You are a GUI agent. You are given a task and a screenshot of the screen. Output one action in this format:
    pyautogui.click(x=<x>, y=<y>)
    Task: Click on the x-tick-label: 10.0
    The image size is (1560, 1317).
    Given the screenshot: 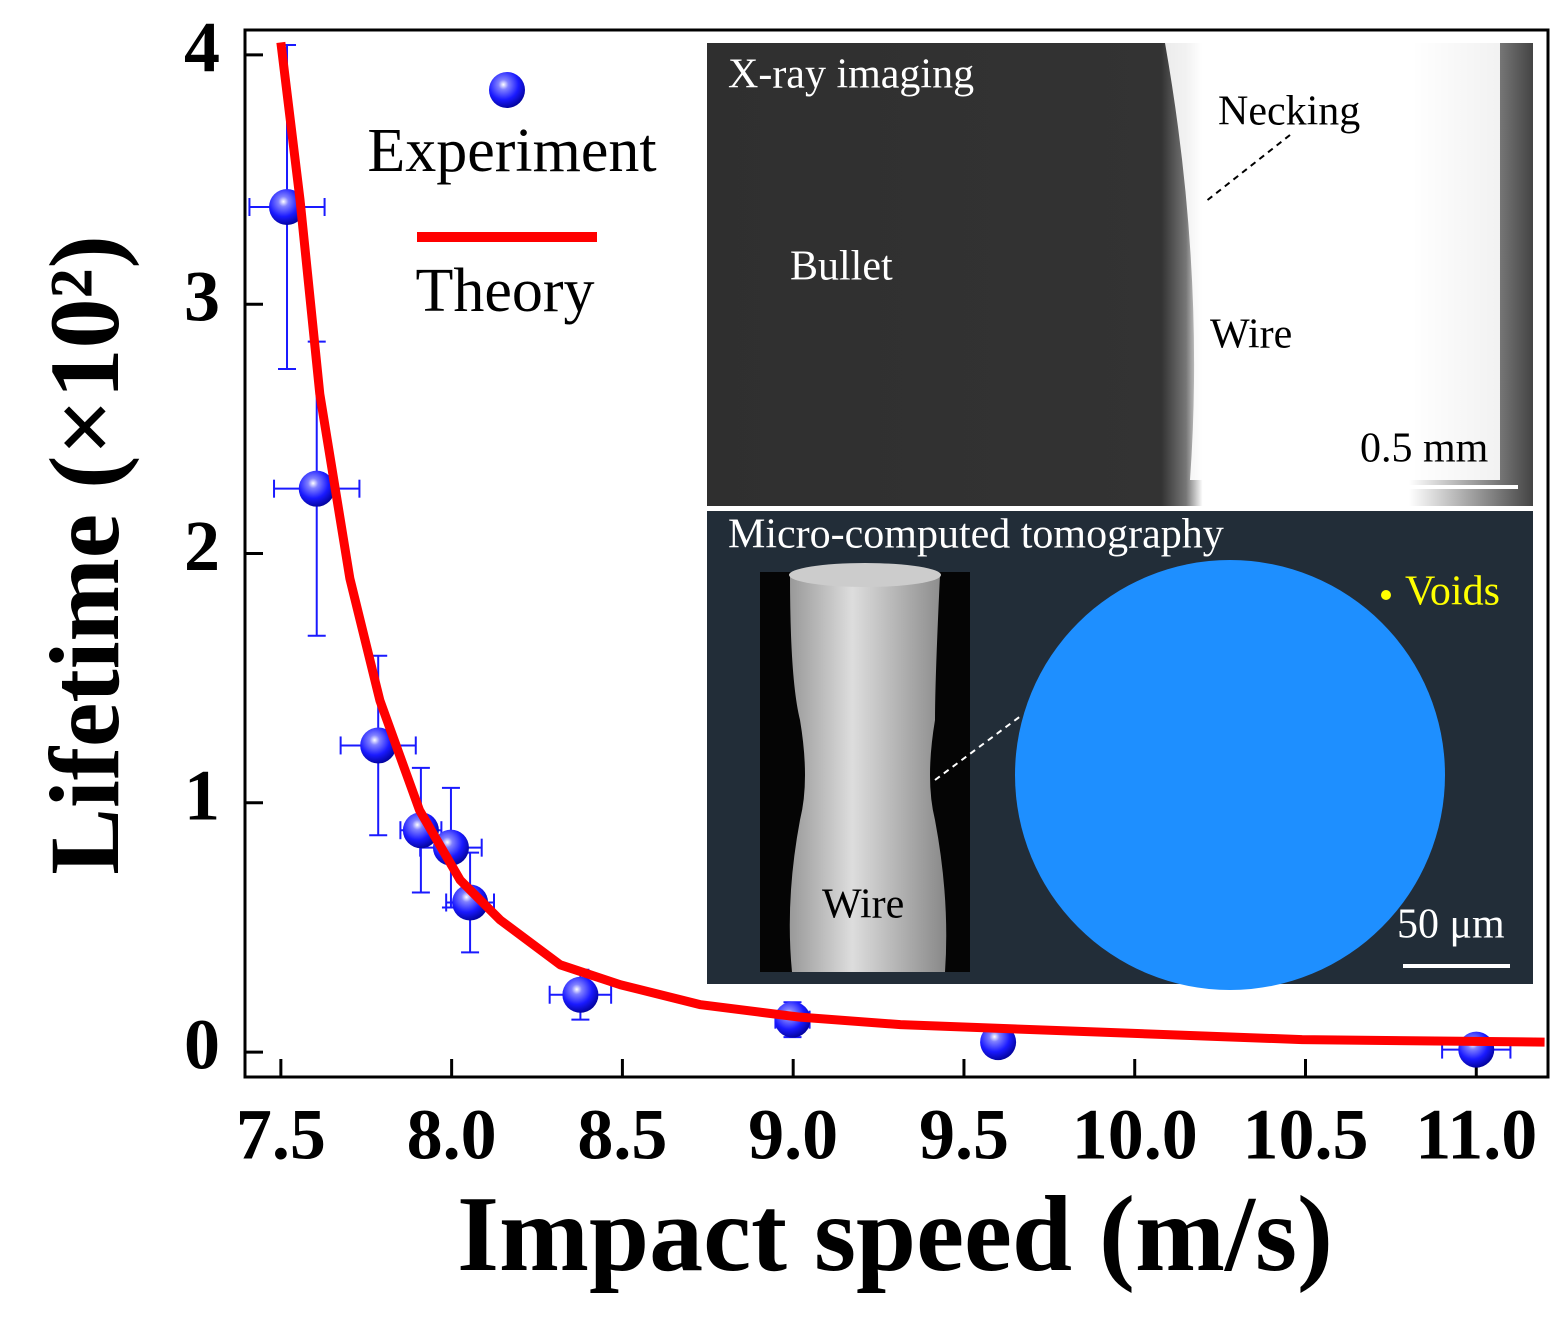 What is the action you would take?
    pyautogui.click(x=1135, y=1135)
    